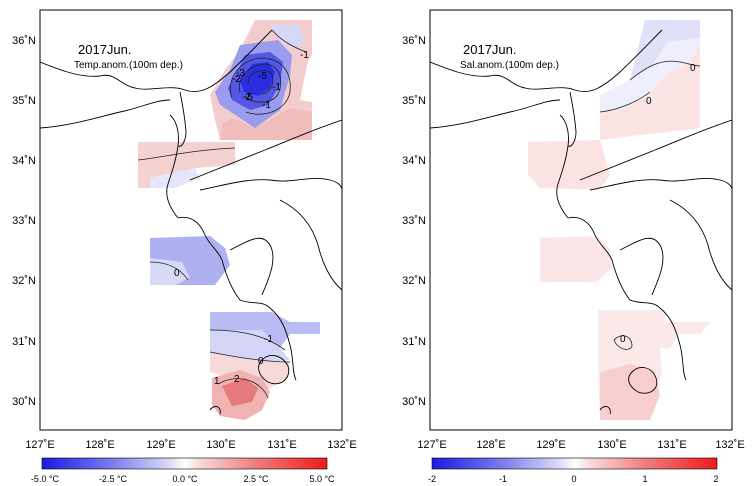 This screenshot has height=486, width=753. What do you see at coordinates (574, 463) in the screenshot?
I see `colorbar-right` at bounding box center [574, 463].